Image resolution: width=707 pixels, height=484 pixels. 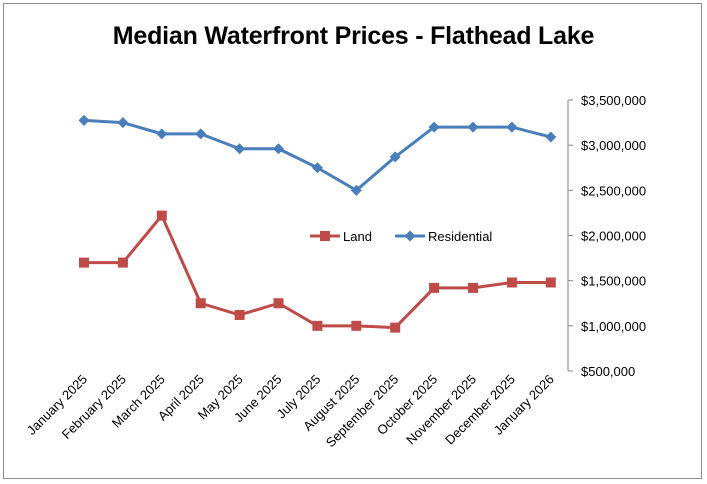 I want to click on y-tick-label: $3,000,000, so click(x=613, y=145).